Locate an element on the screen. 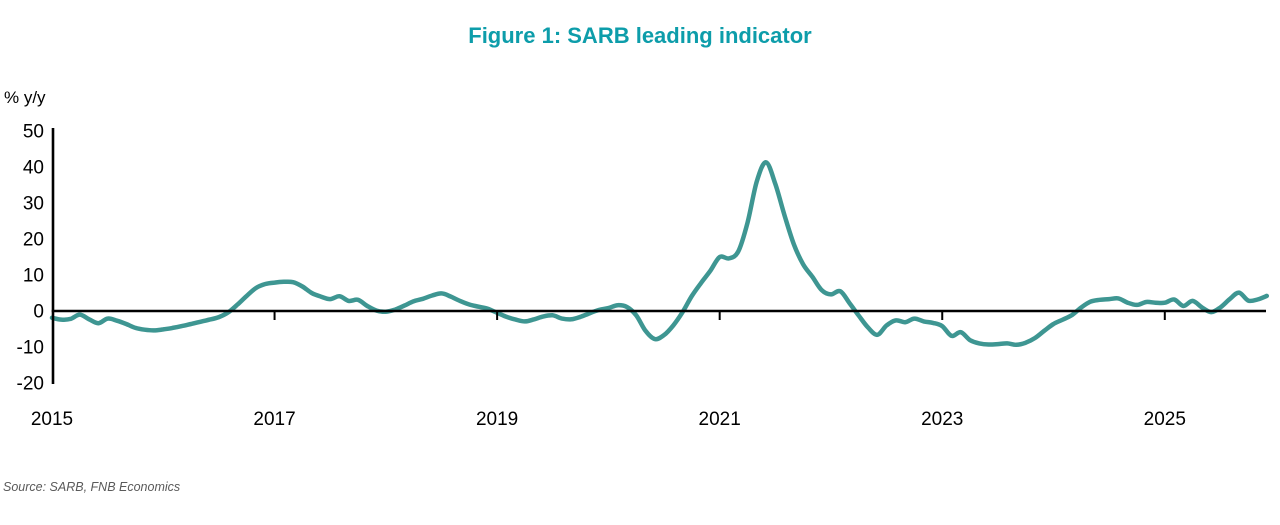  x-tick-label: 2025 is located at coordinates (1165, 419).